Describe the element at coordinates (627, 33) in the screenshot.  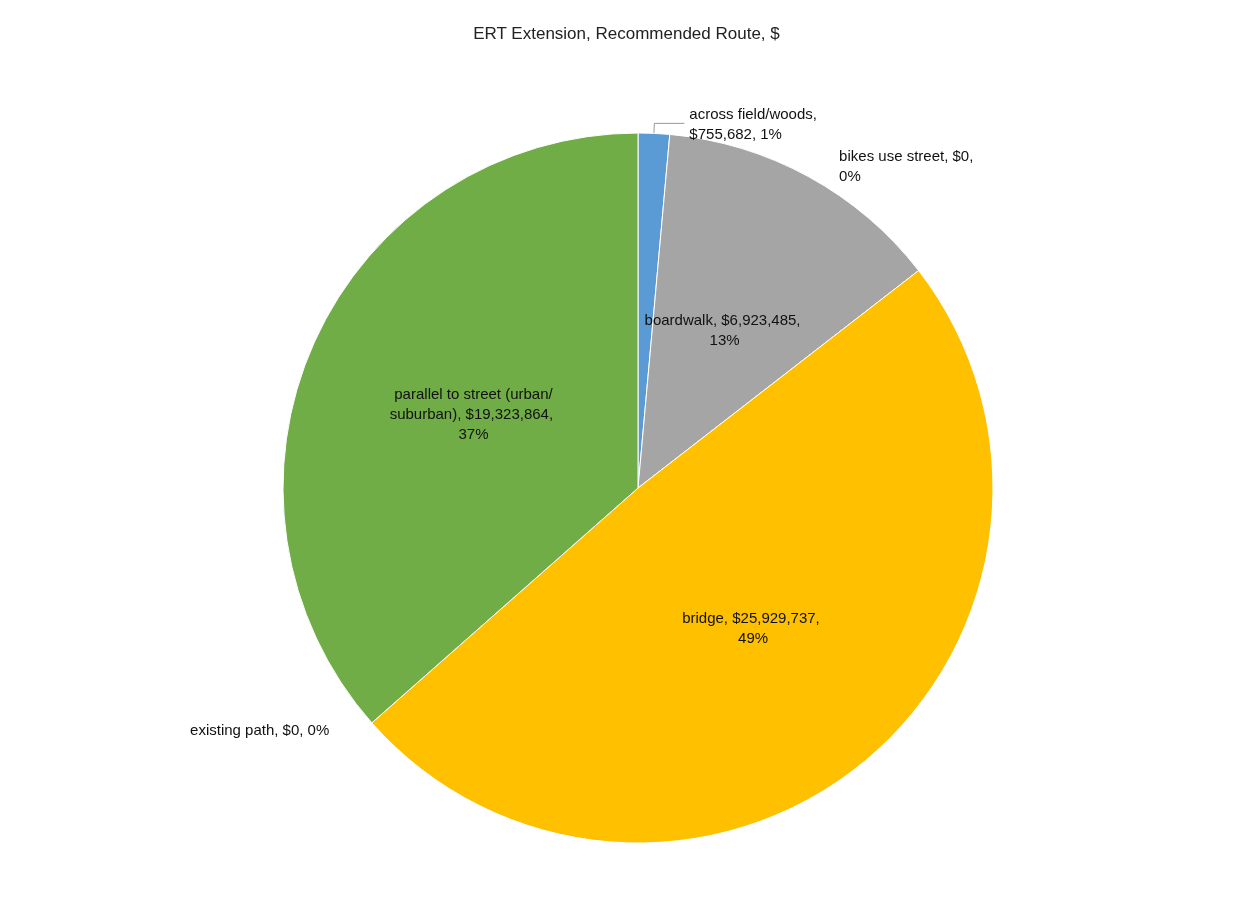
I see `chart-title: ERT Extension, Recommended Route, $` at that location.